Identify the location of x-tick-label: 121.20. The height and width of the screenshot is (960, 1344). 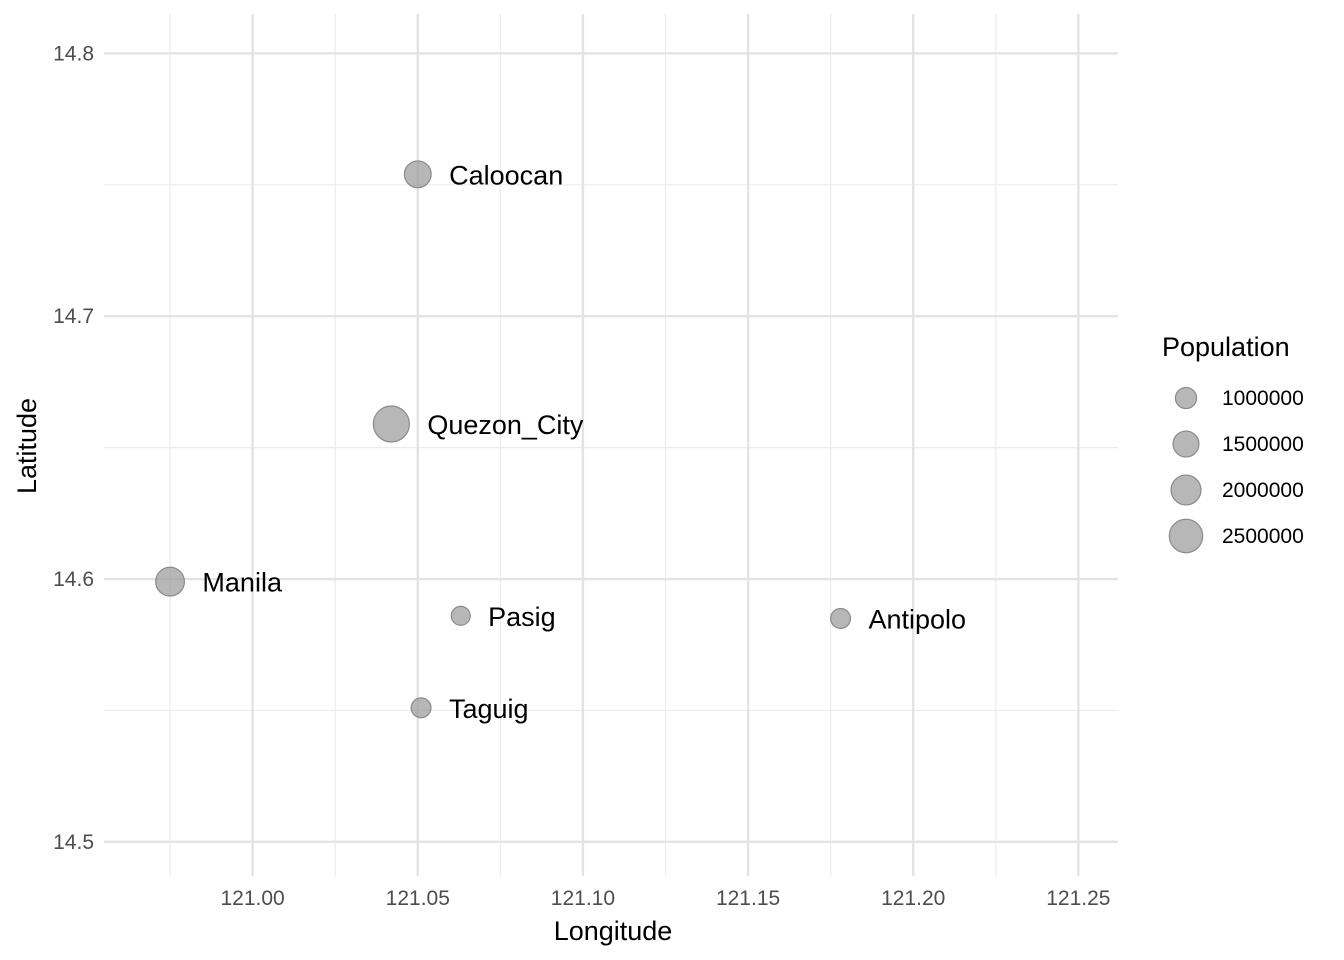
(913, 898).